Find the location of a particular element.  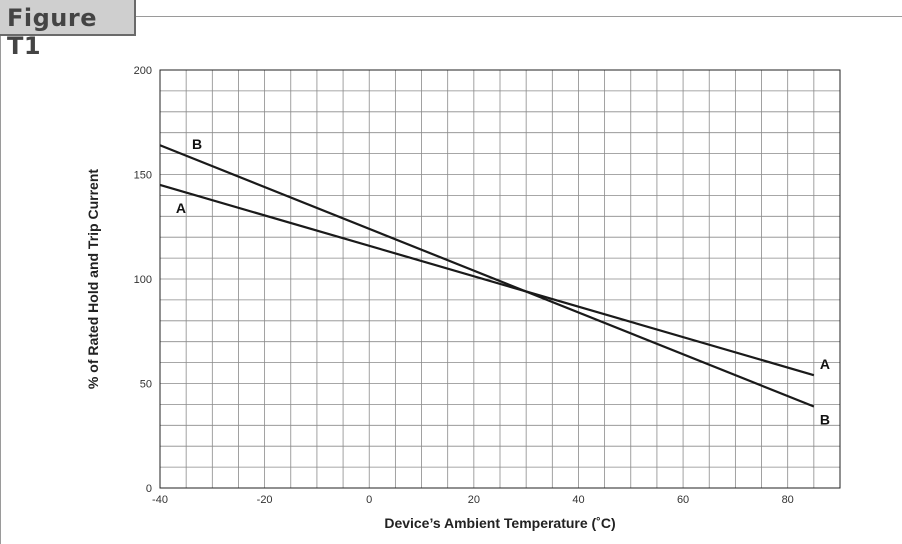

x-tick-label: -40 is located at coordinates (160, 500).